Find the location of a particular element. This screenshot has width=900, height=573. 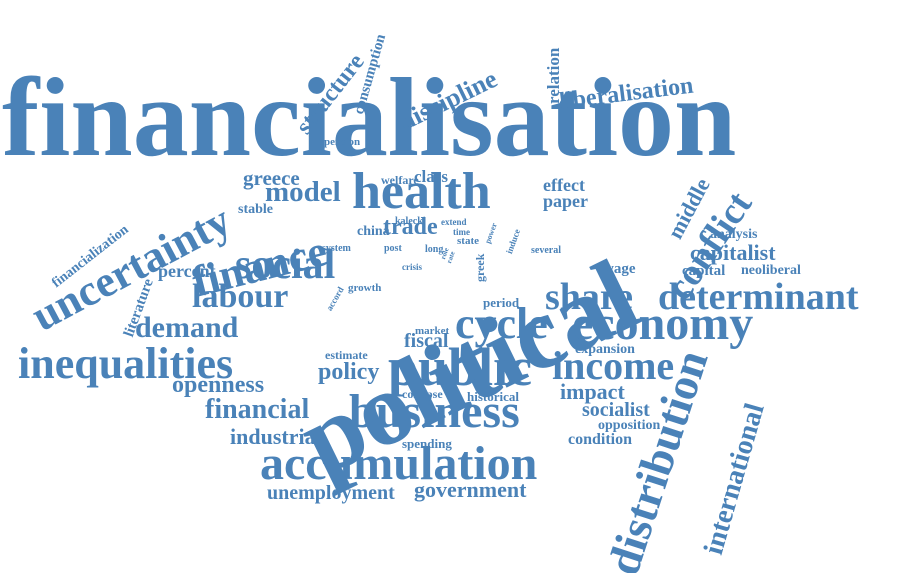

word-impact: impact is located at coordinates (592, 391).